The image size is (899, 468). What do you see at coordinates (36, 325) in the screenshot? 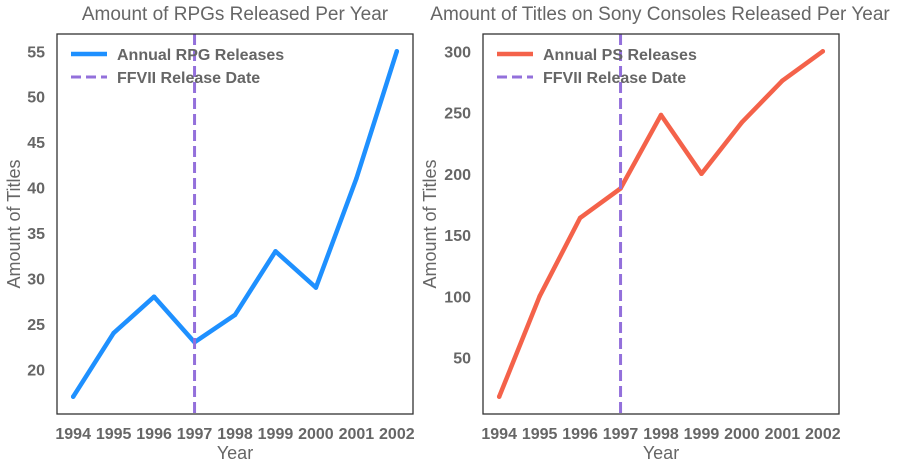
I see `y-tick-label: 25` at bounding box center [36, 325].